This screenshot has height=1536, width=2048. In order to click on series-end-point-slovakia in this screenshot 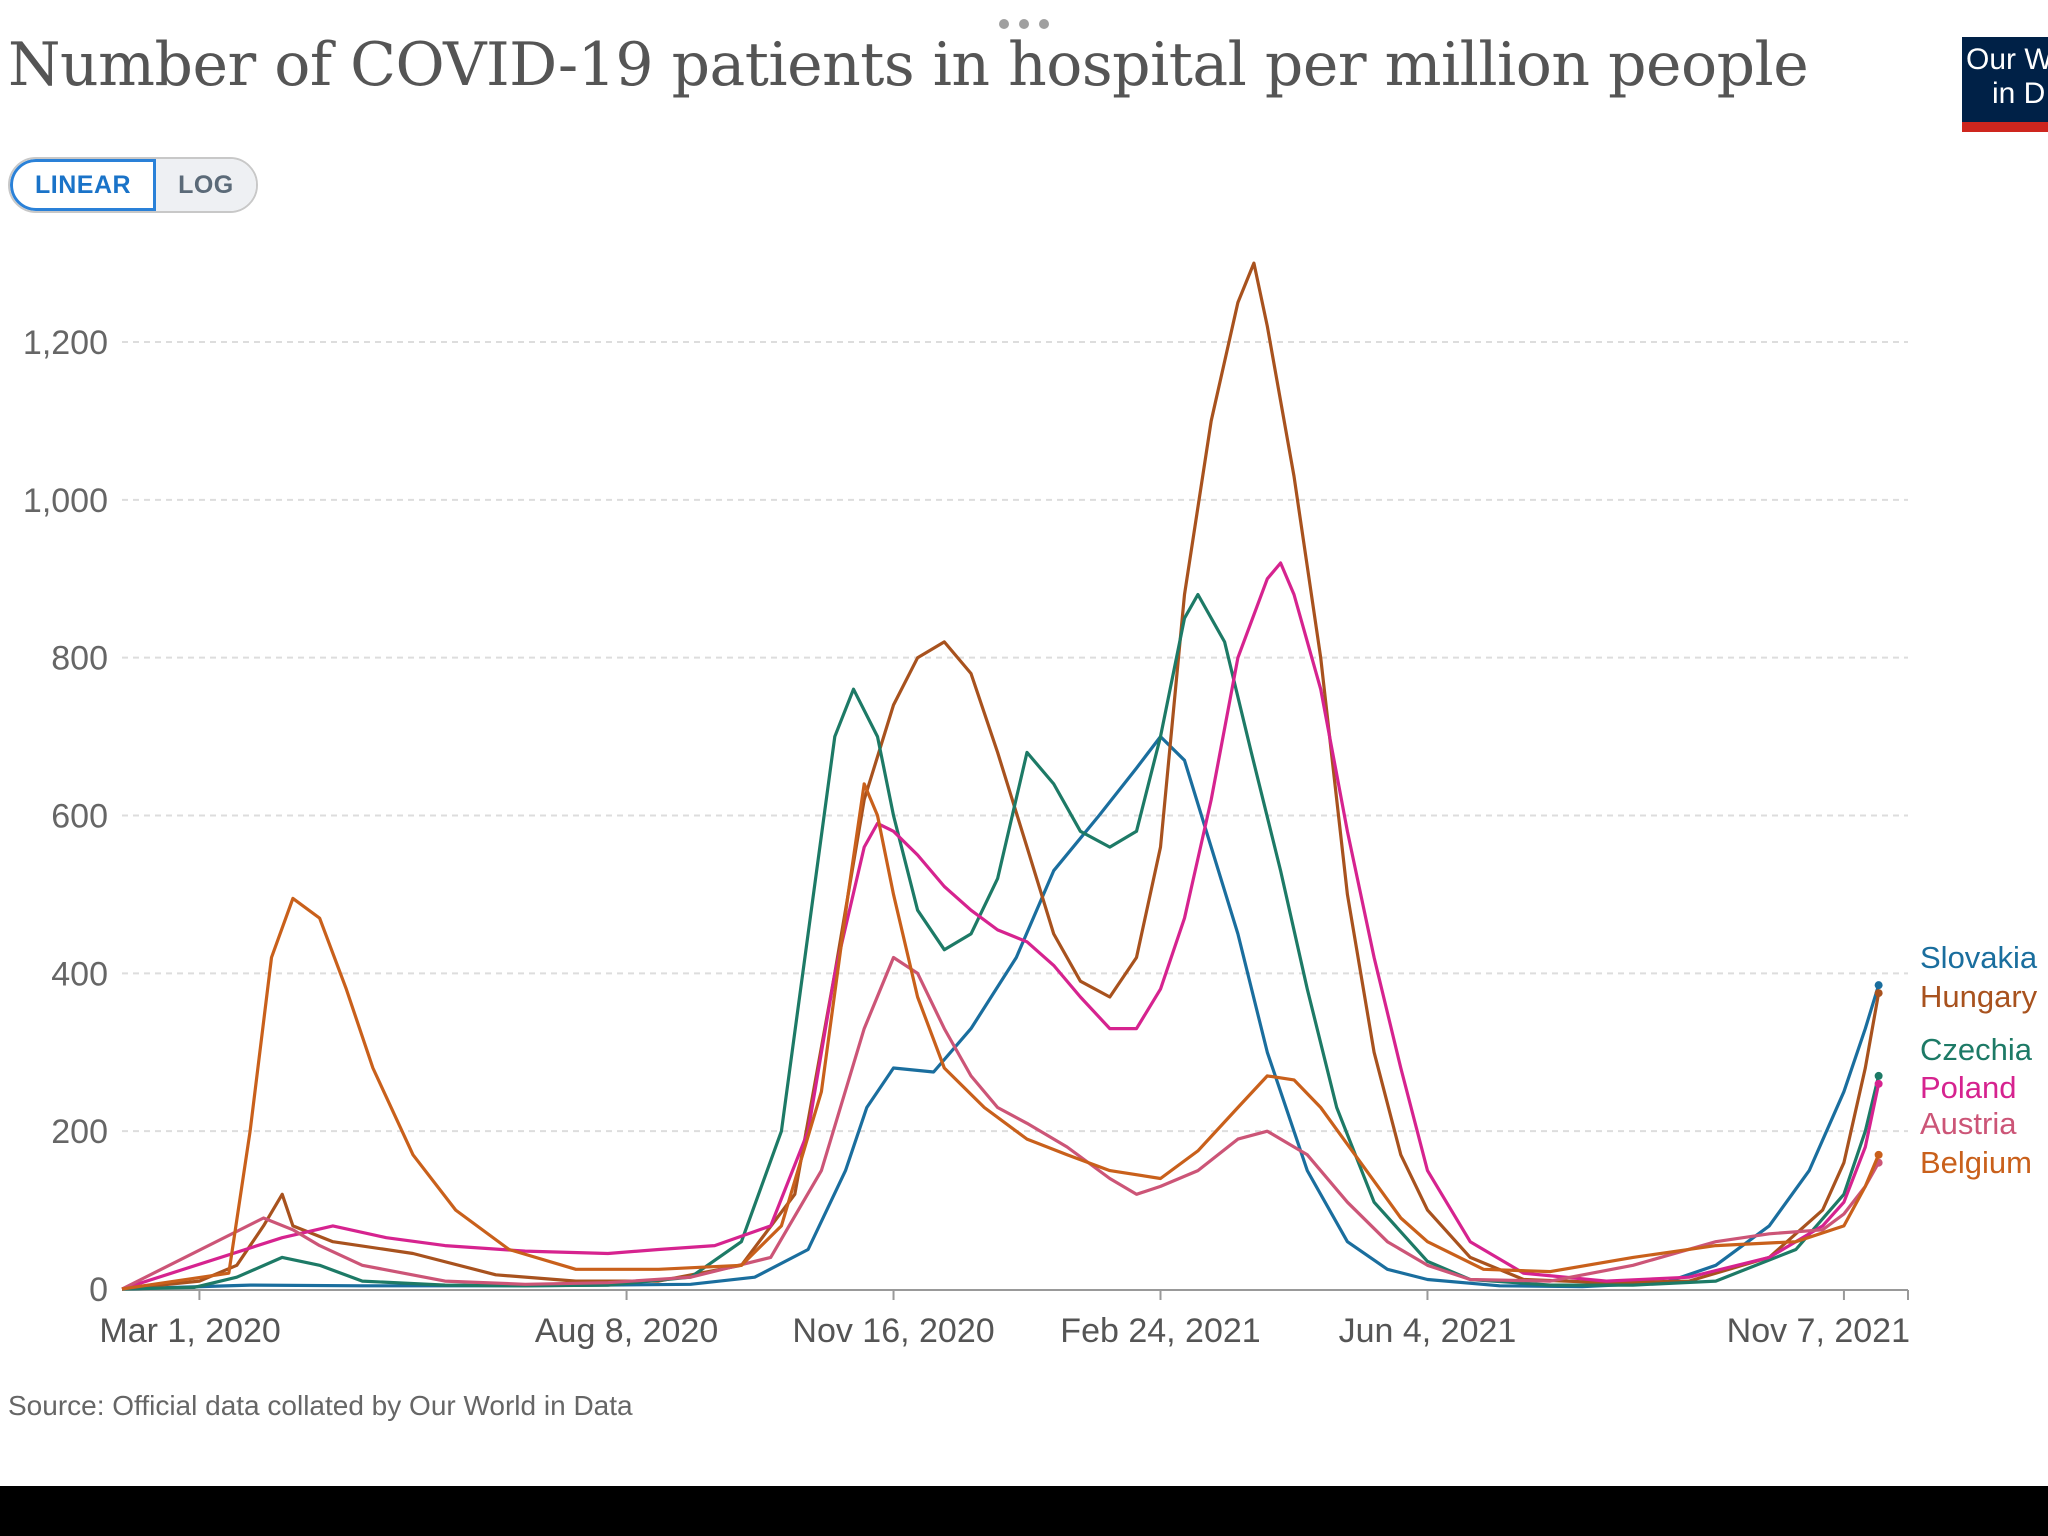, I will do `click(1878, 985)`.